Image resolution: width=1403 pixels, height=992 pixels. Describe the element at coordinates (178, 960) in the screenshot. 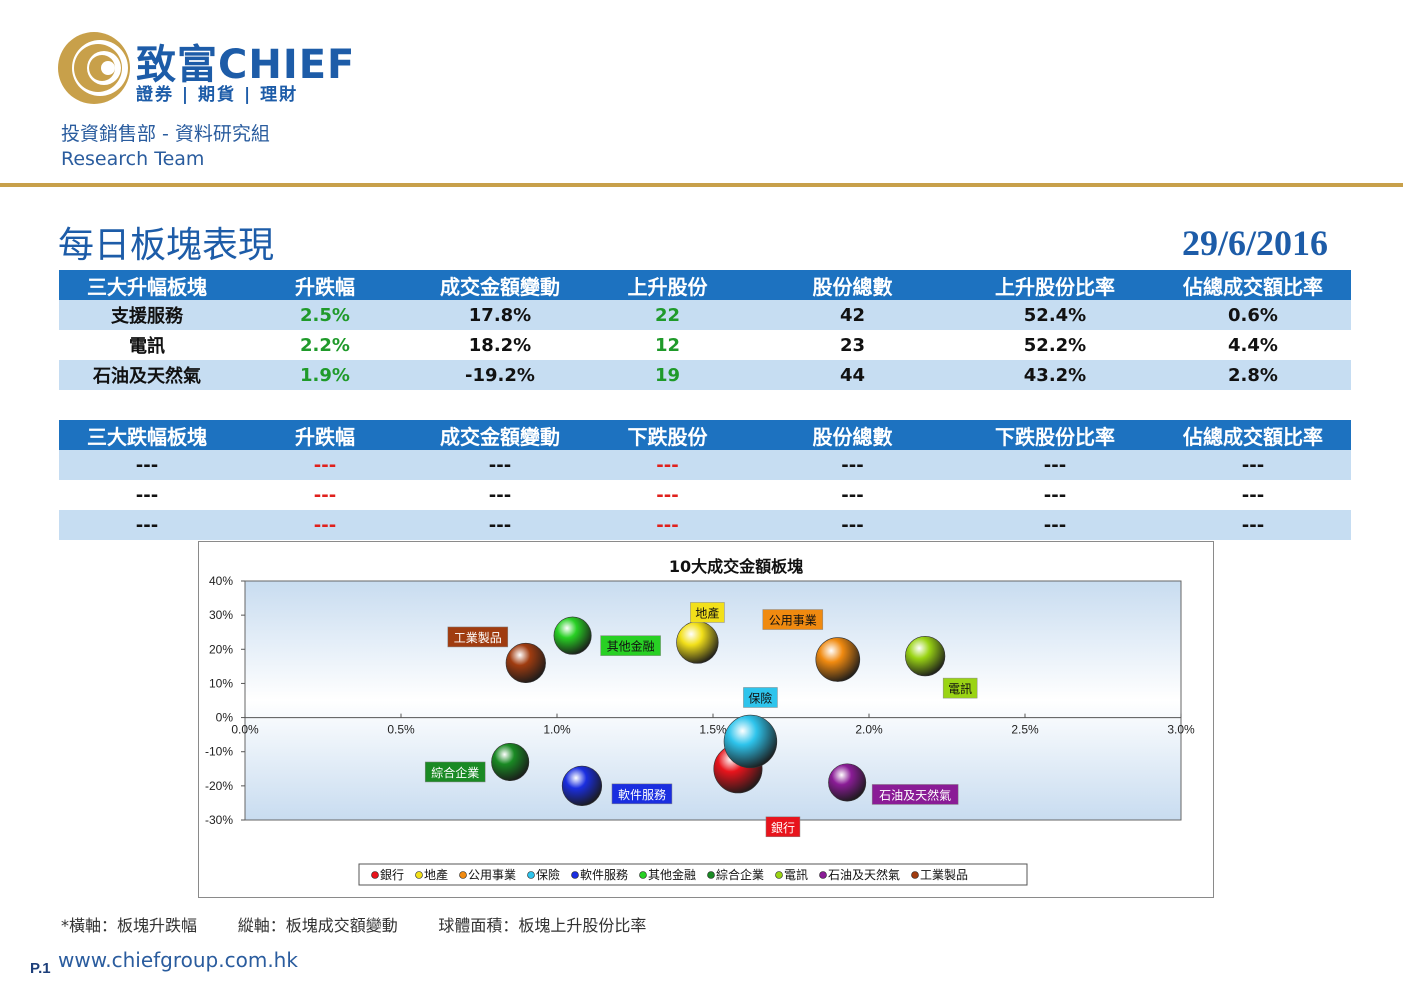

I see `website-link: www.chiefgroup.com.hk` at that location.